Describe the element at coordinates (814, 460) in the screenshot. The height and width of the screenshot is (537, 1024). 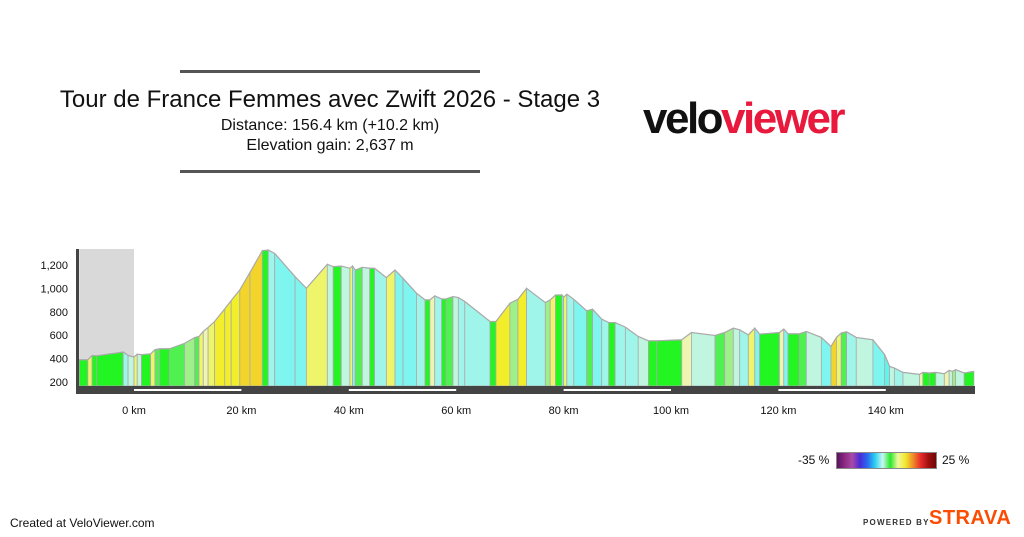
I see `legend-min-label: -35 %` at that location.